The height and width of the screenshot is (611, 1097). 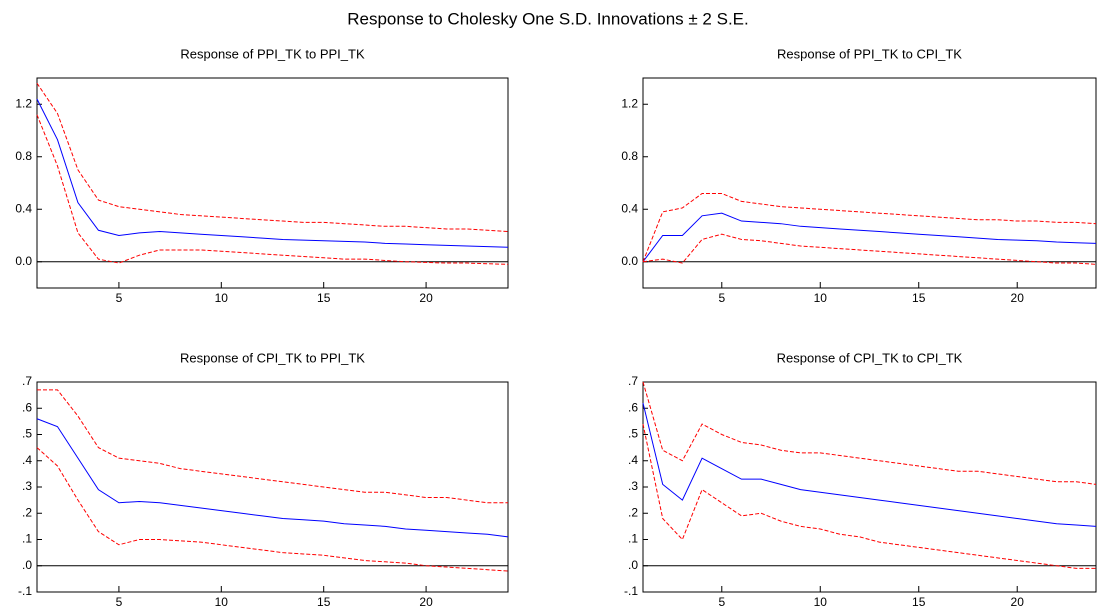 I want to click on subplot-title: Response of CPI_TK to PPI_TK, so click(x=272, y=357).